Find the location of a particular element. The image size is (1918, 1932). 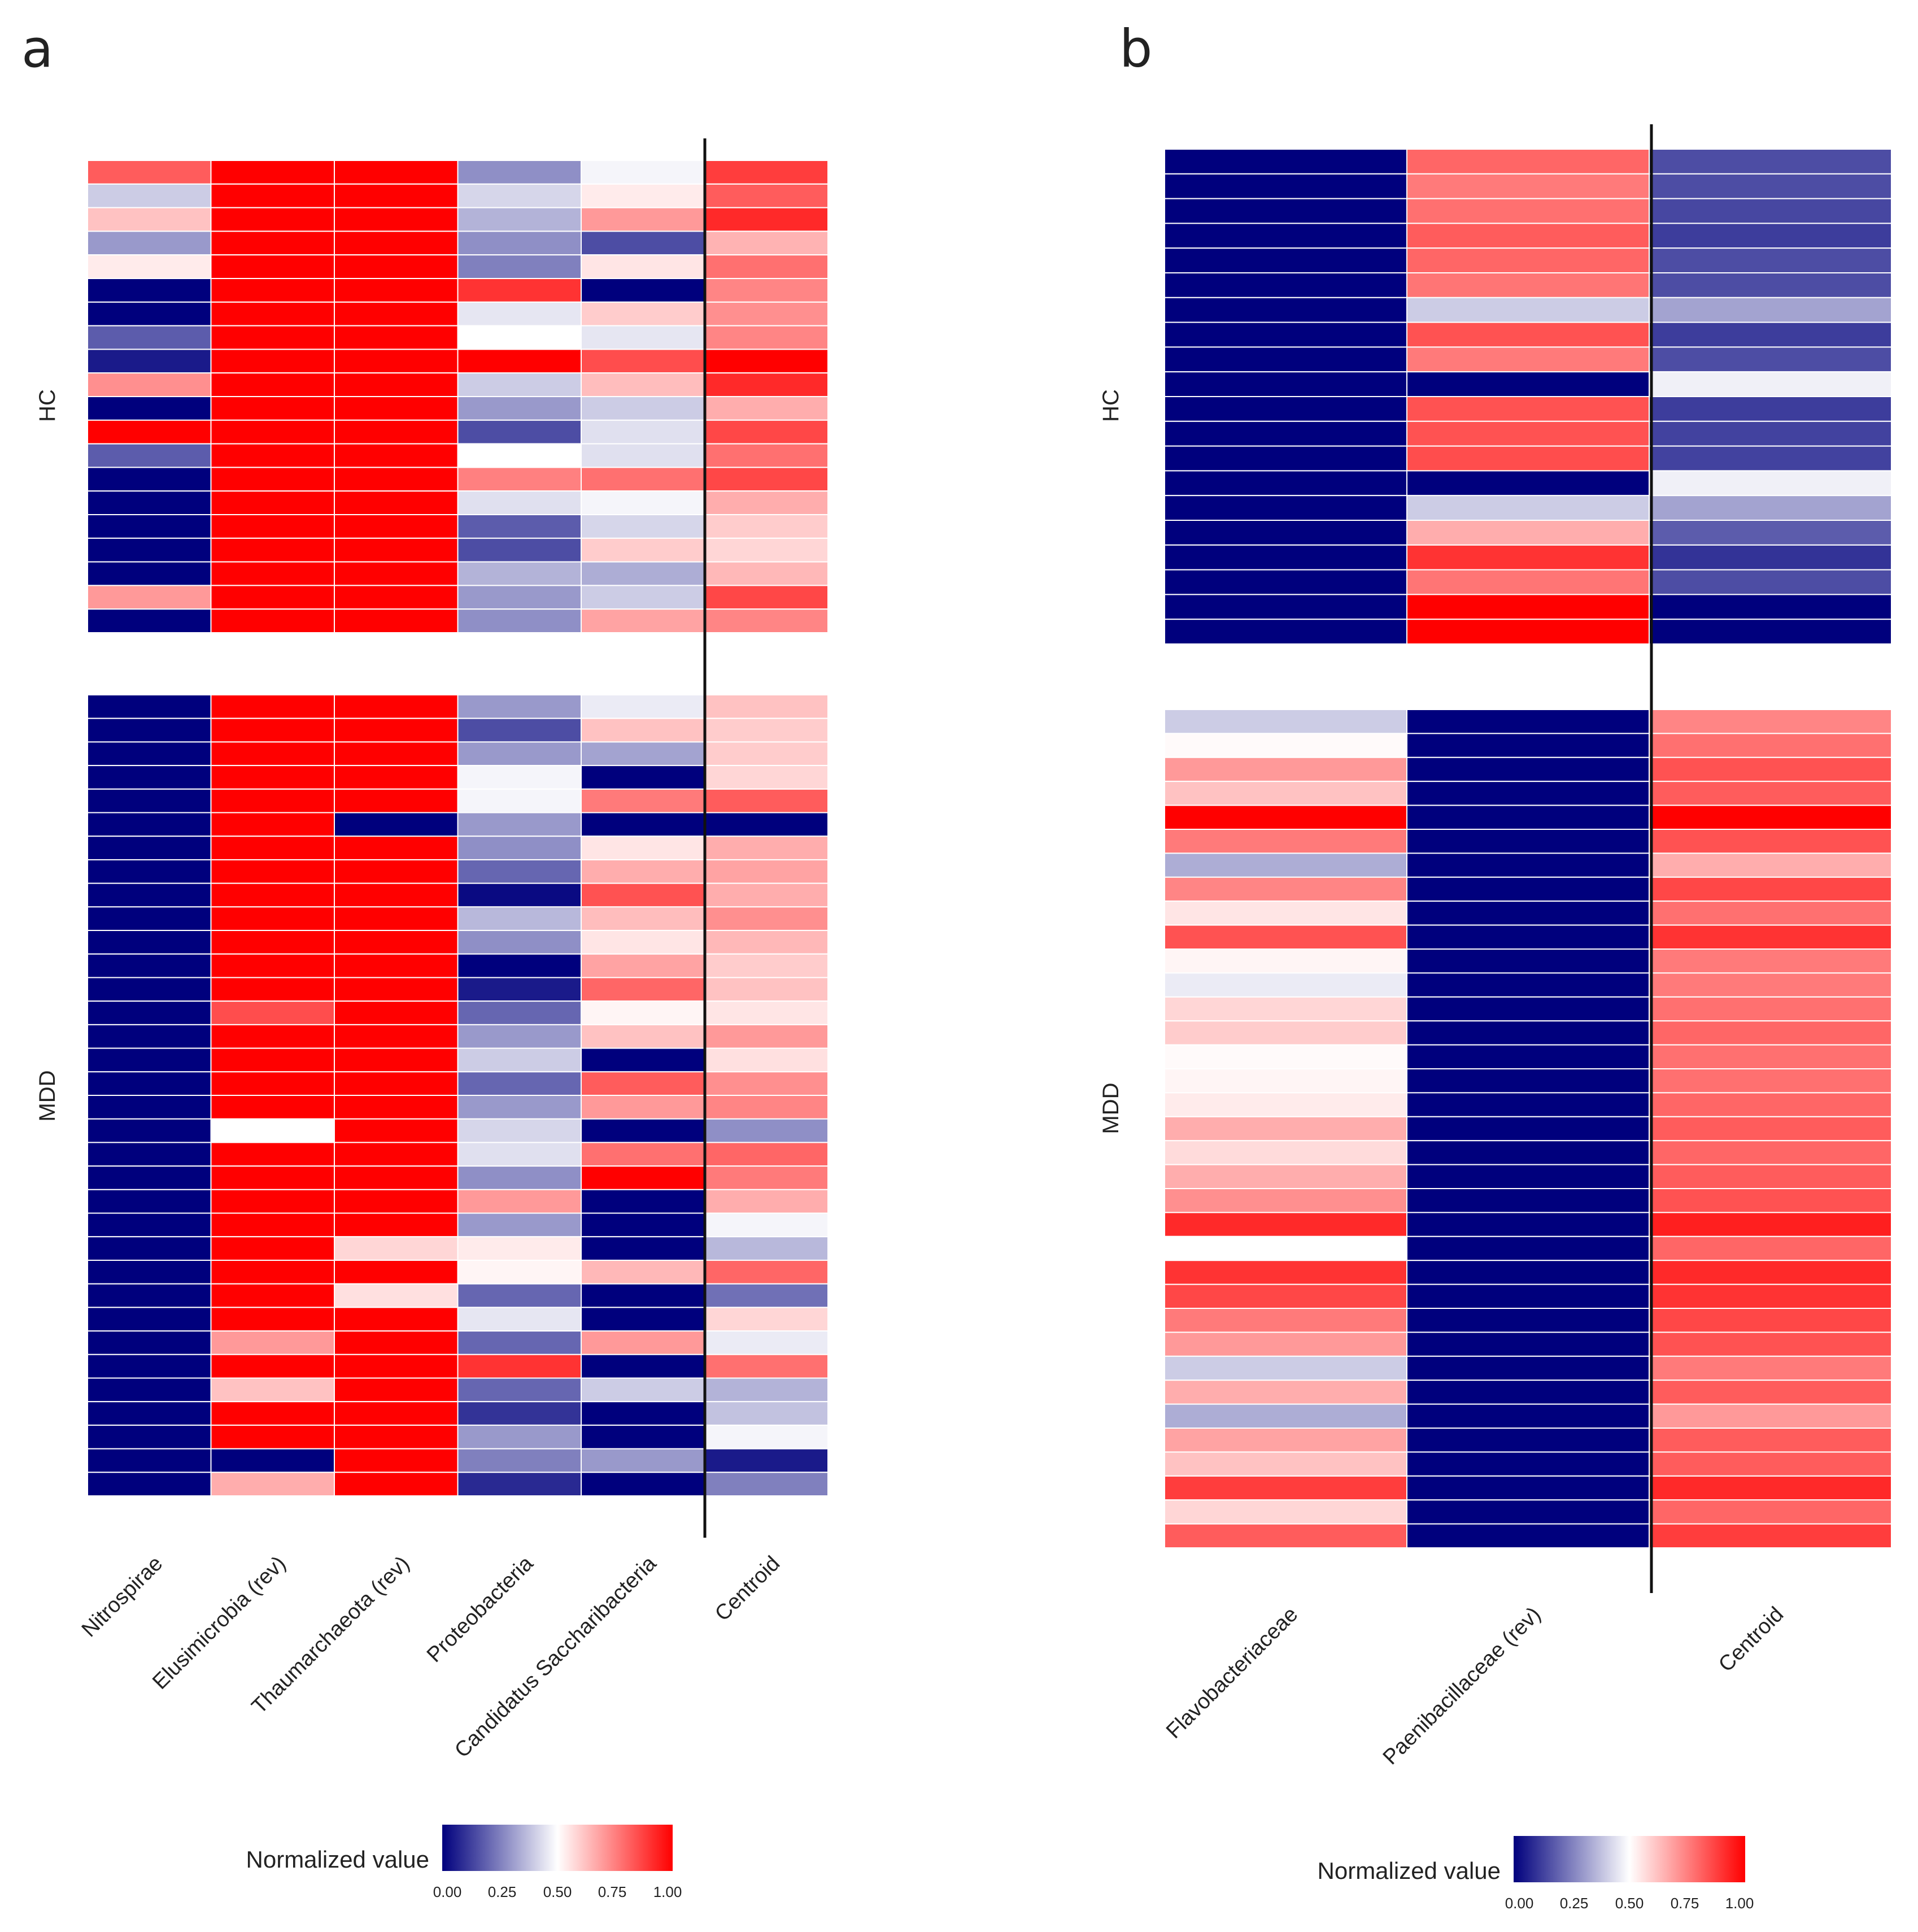

heatmap-cell-hc-r8-c3 is located at coordinates (519, 361).